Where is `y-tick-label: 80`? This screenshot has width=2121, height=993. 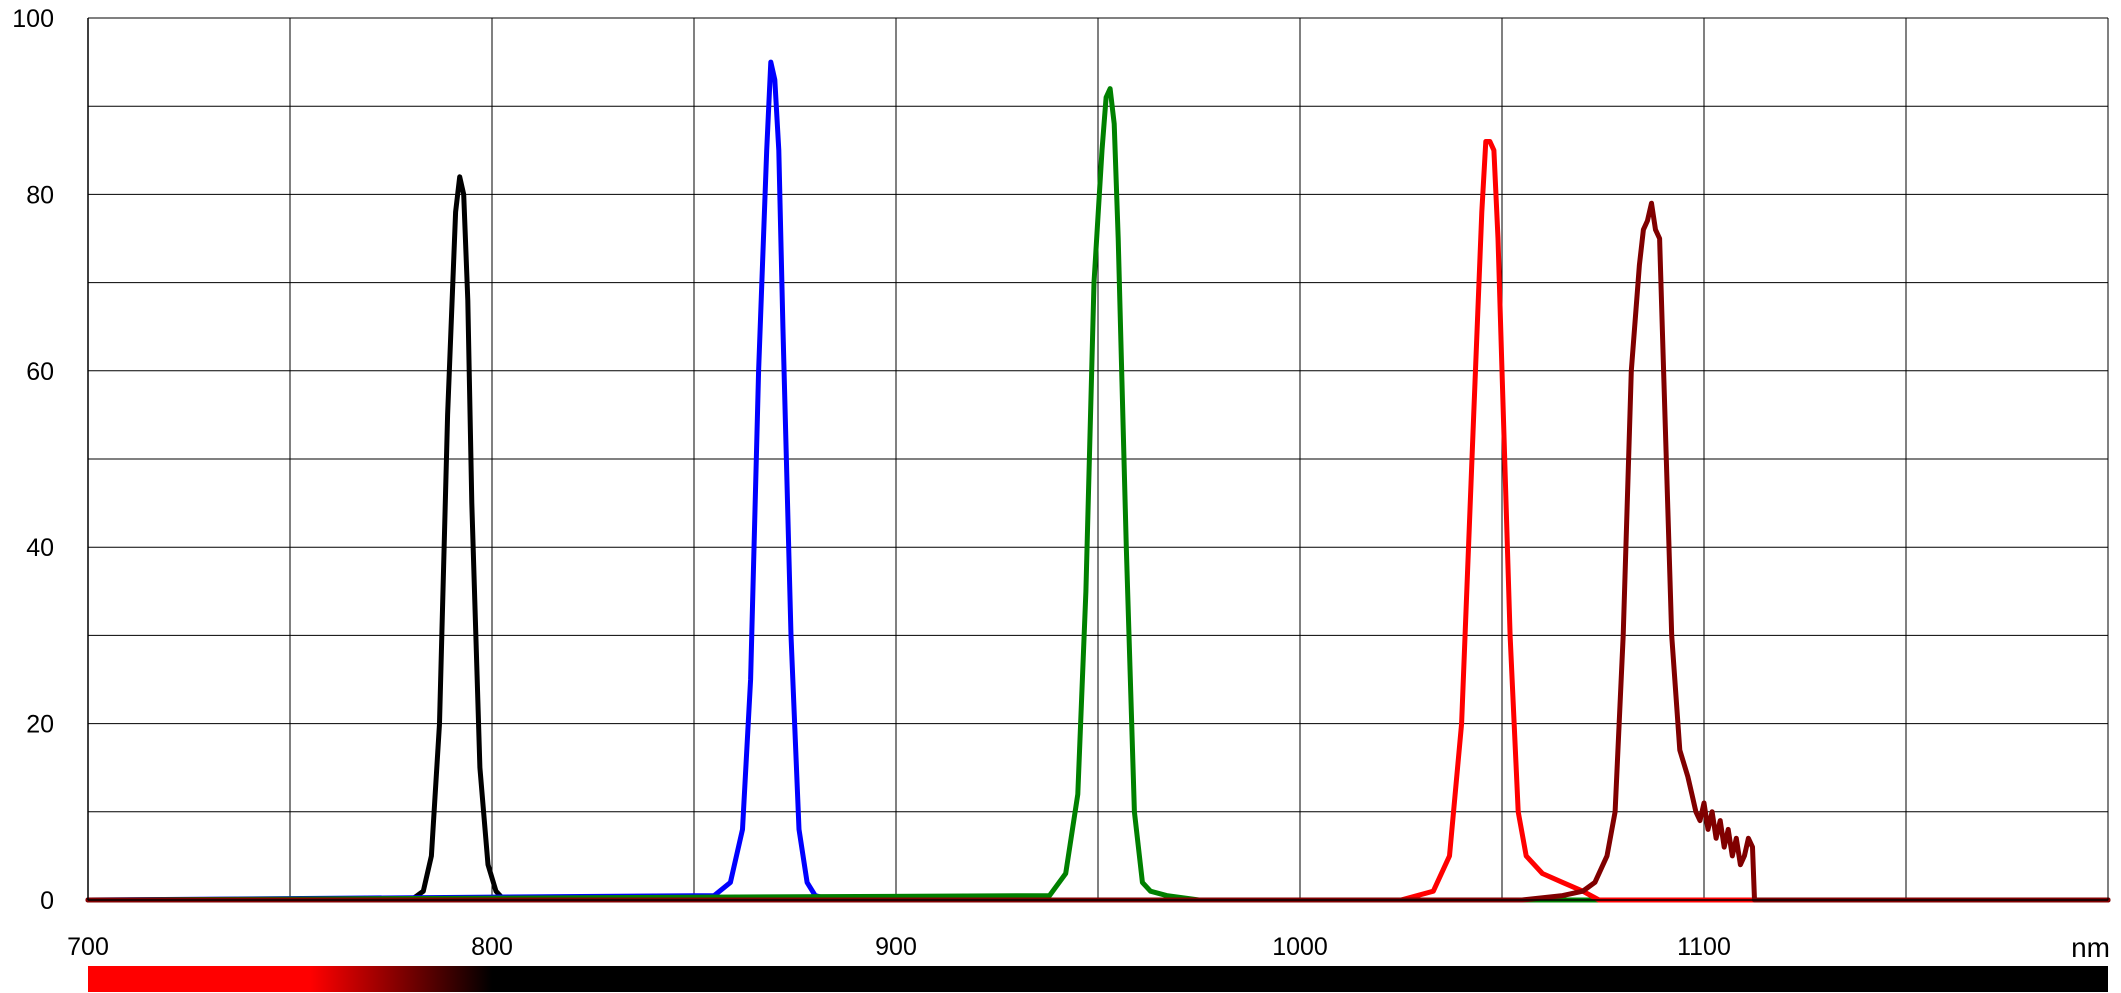 y-tick-label: 80 is located at coordinates (40, 195).